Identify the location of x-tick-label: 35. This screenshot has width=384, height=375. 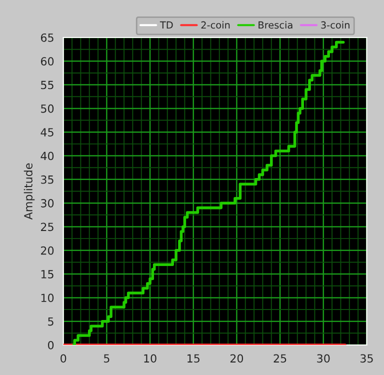
(366, 358).